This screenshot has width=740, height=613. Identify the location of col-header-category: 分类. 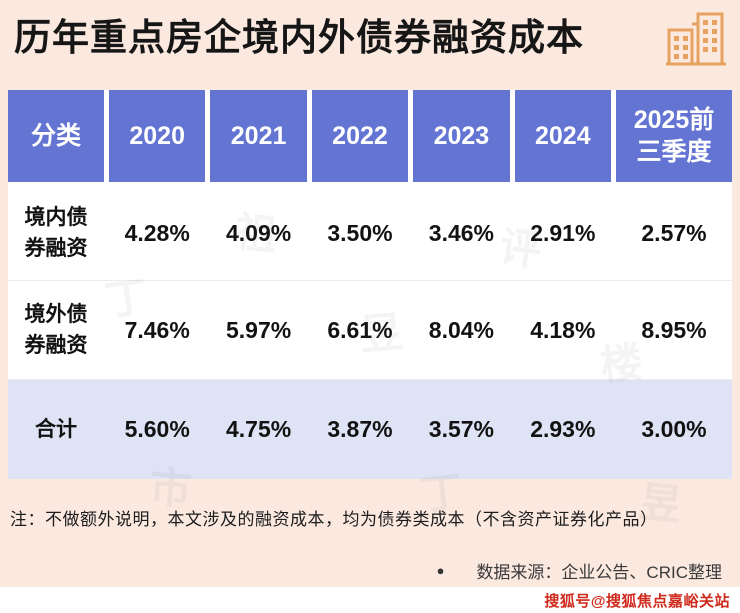
(56, 136).